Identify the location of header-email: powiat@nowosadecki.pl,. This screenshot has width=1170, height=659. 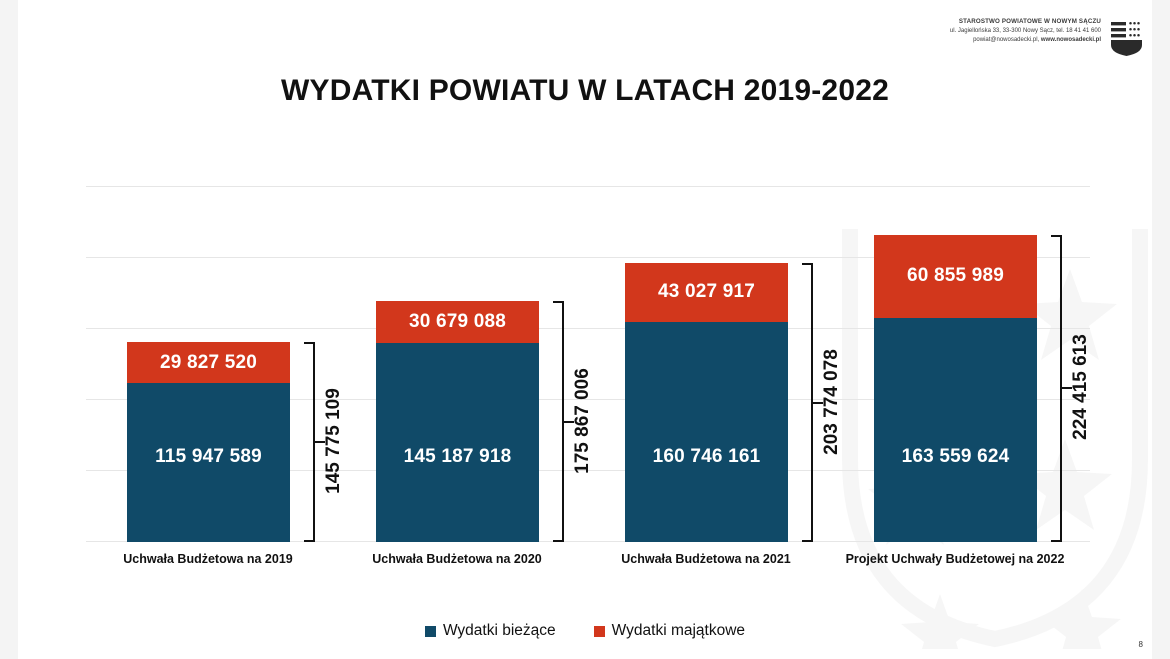
(1006, 39).